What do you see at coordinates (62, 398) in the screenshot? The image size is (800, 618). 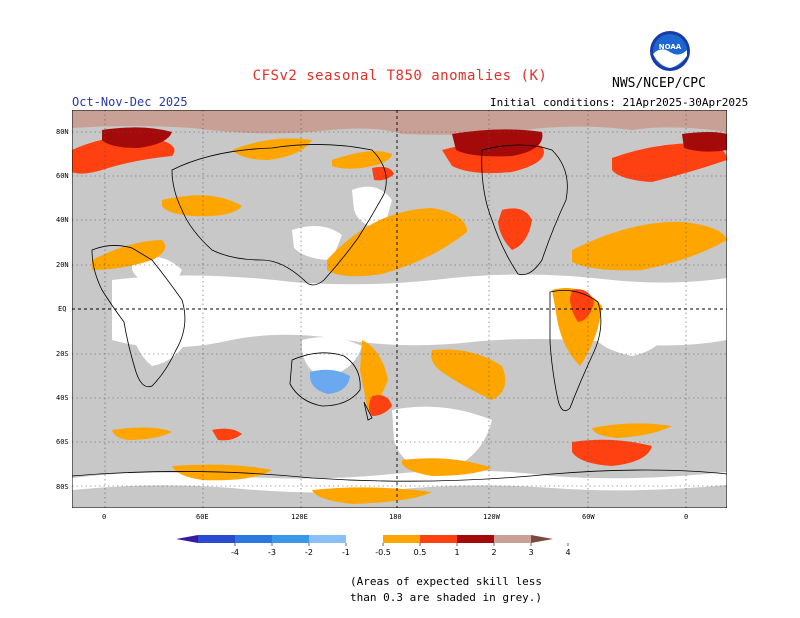 I see `lat-label: 40S` at bounding box center [62, 398].